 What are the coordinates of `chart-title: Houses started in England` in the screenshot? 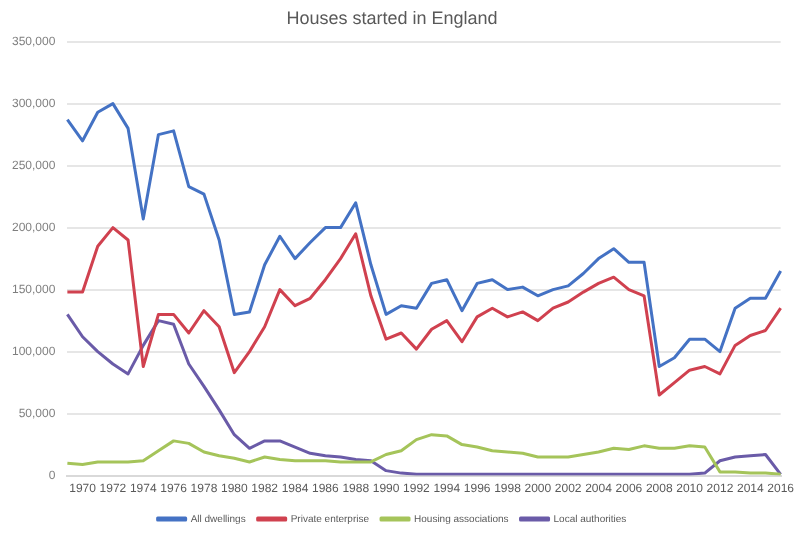 It's located at (392, 17).